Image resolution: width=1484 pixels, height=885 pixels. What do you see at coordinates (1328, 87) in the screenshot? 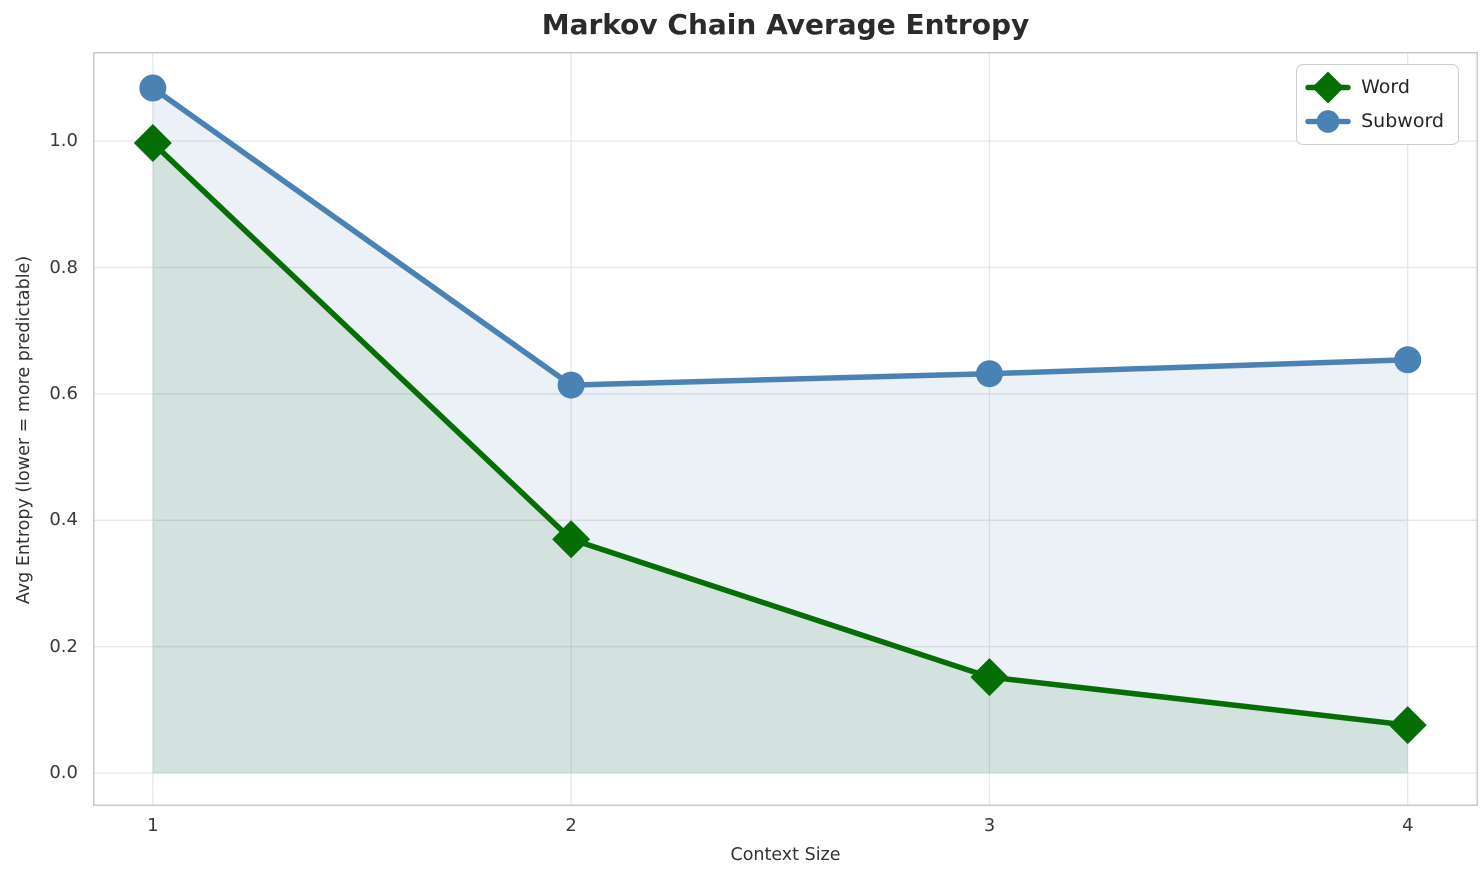
I see `word-line-diamond-icon` at bounding box center [1328, 87].